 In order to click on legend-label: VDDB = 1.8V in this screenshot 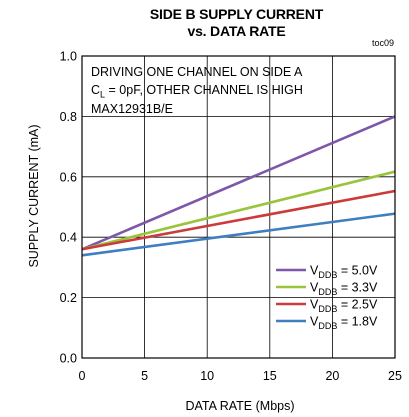, I will do `click(344, 323)`.